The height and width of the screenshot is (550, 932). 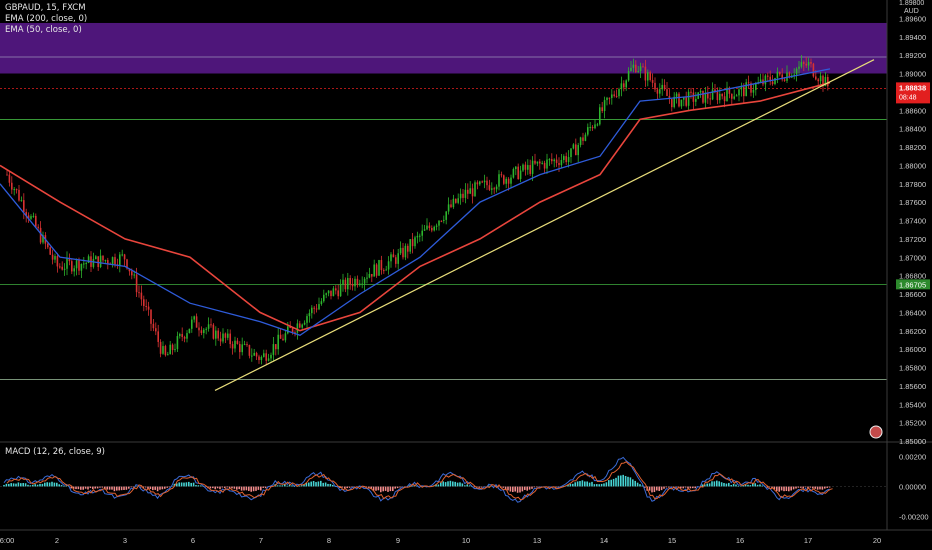 What do you see at coordinates (912, 386) in the screenshot?
I see `price-tick-label: 1.85600` at bounding box center [912, 386].